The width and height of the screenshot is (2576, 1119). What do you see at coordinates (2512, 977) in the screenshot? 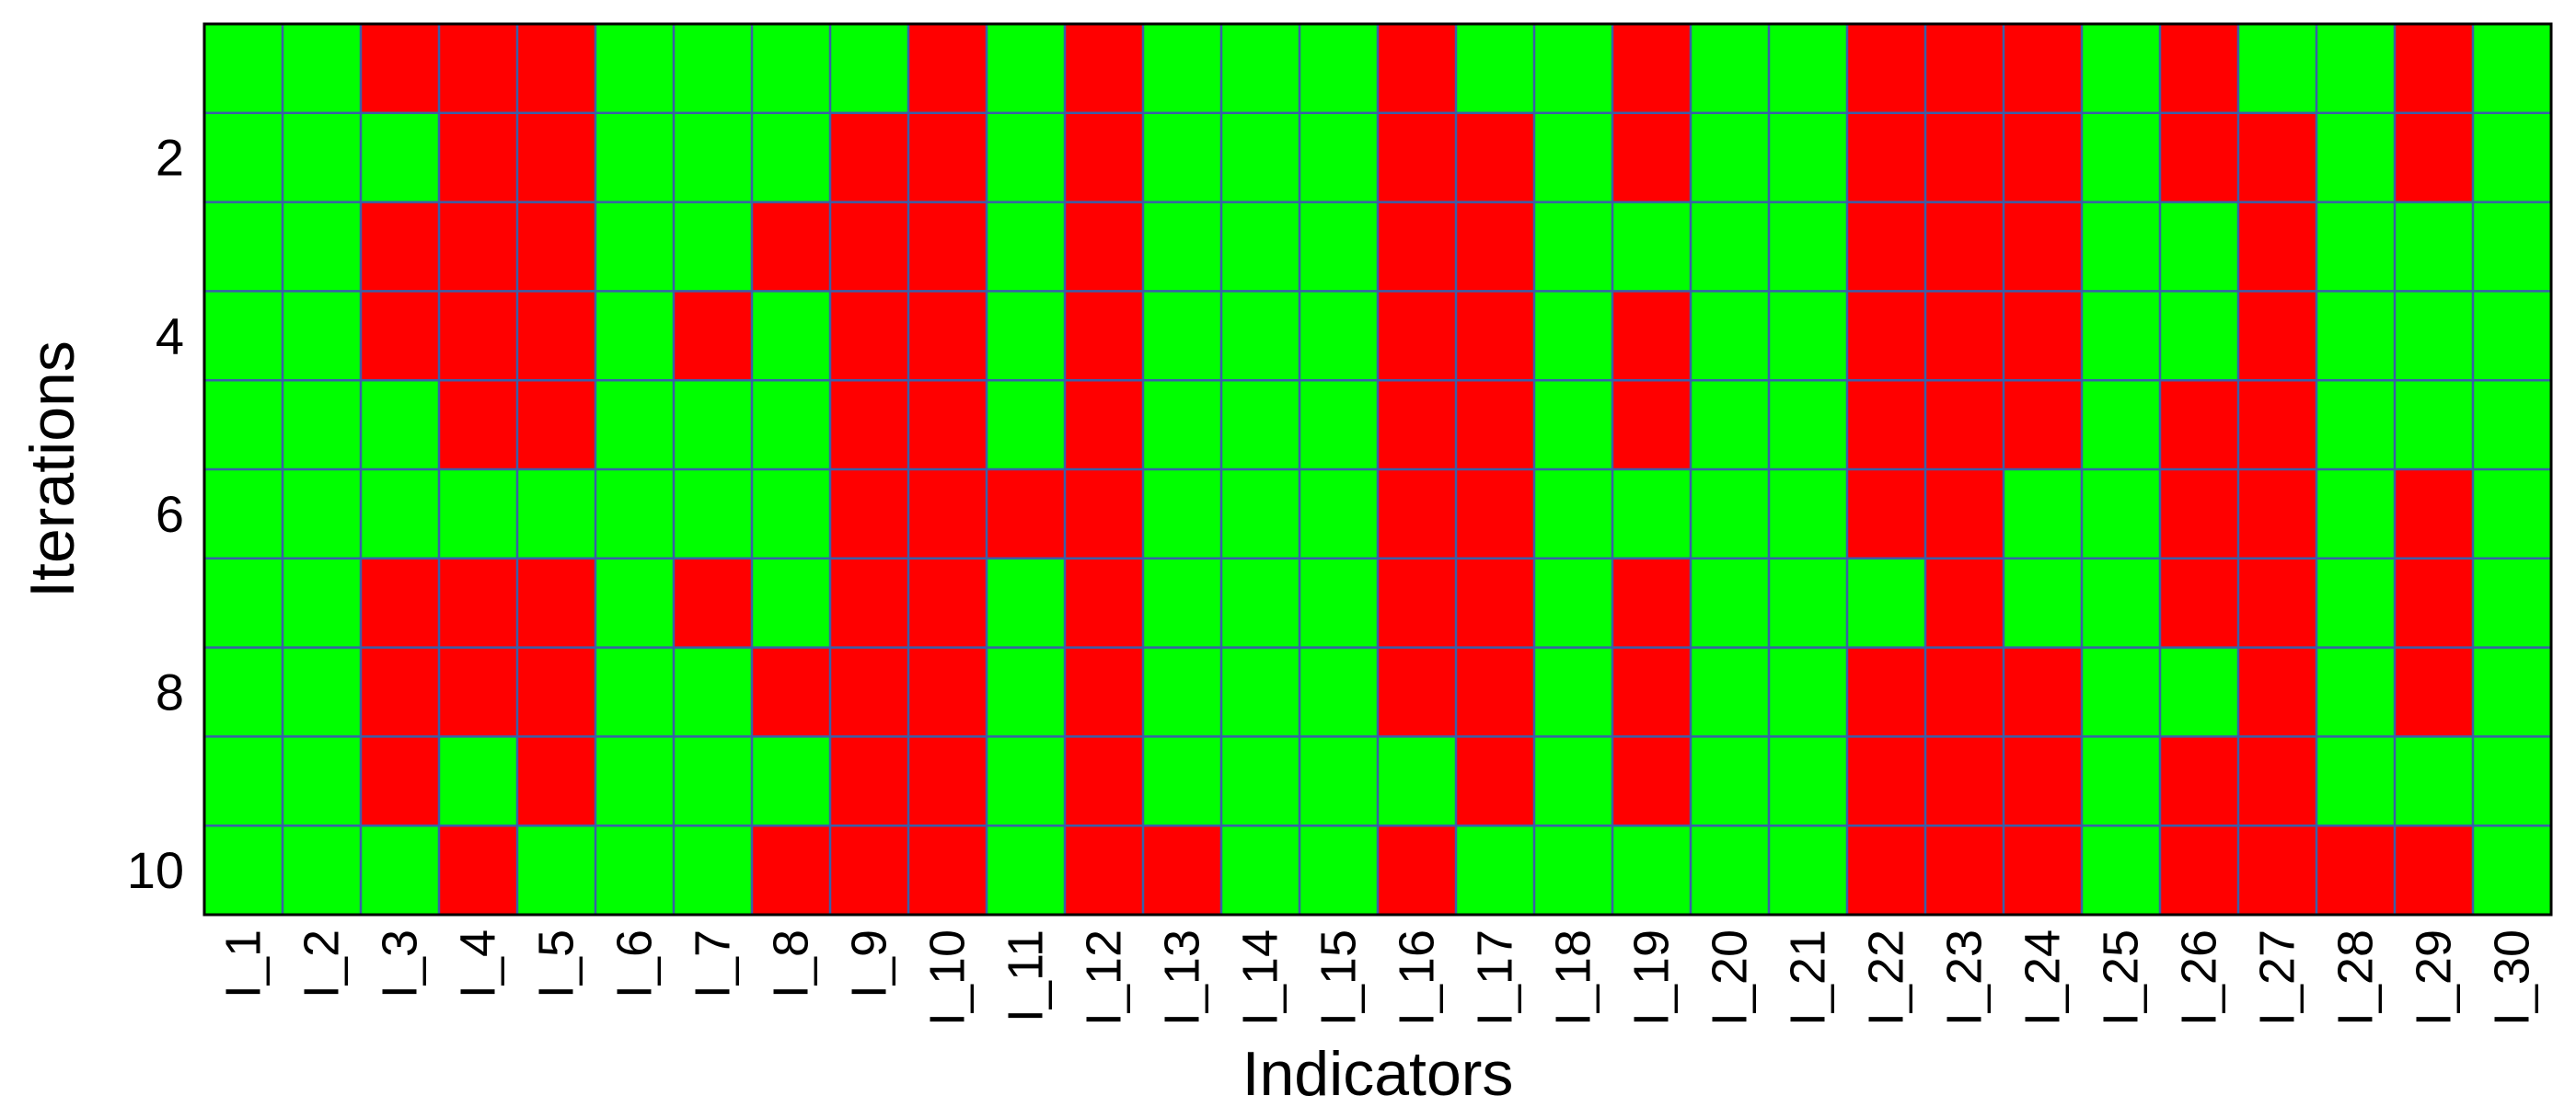
I see `x-tick-label: I_30` at bounding box center [2512, 977].